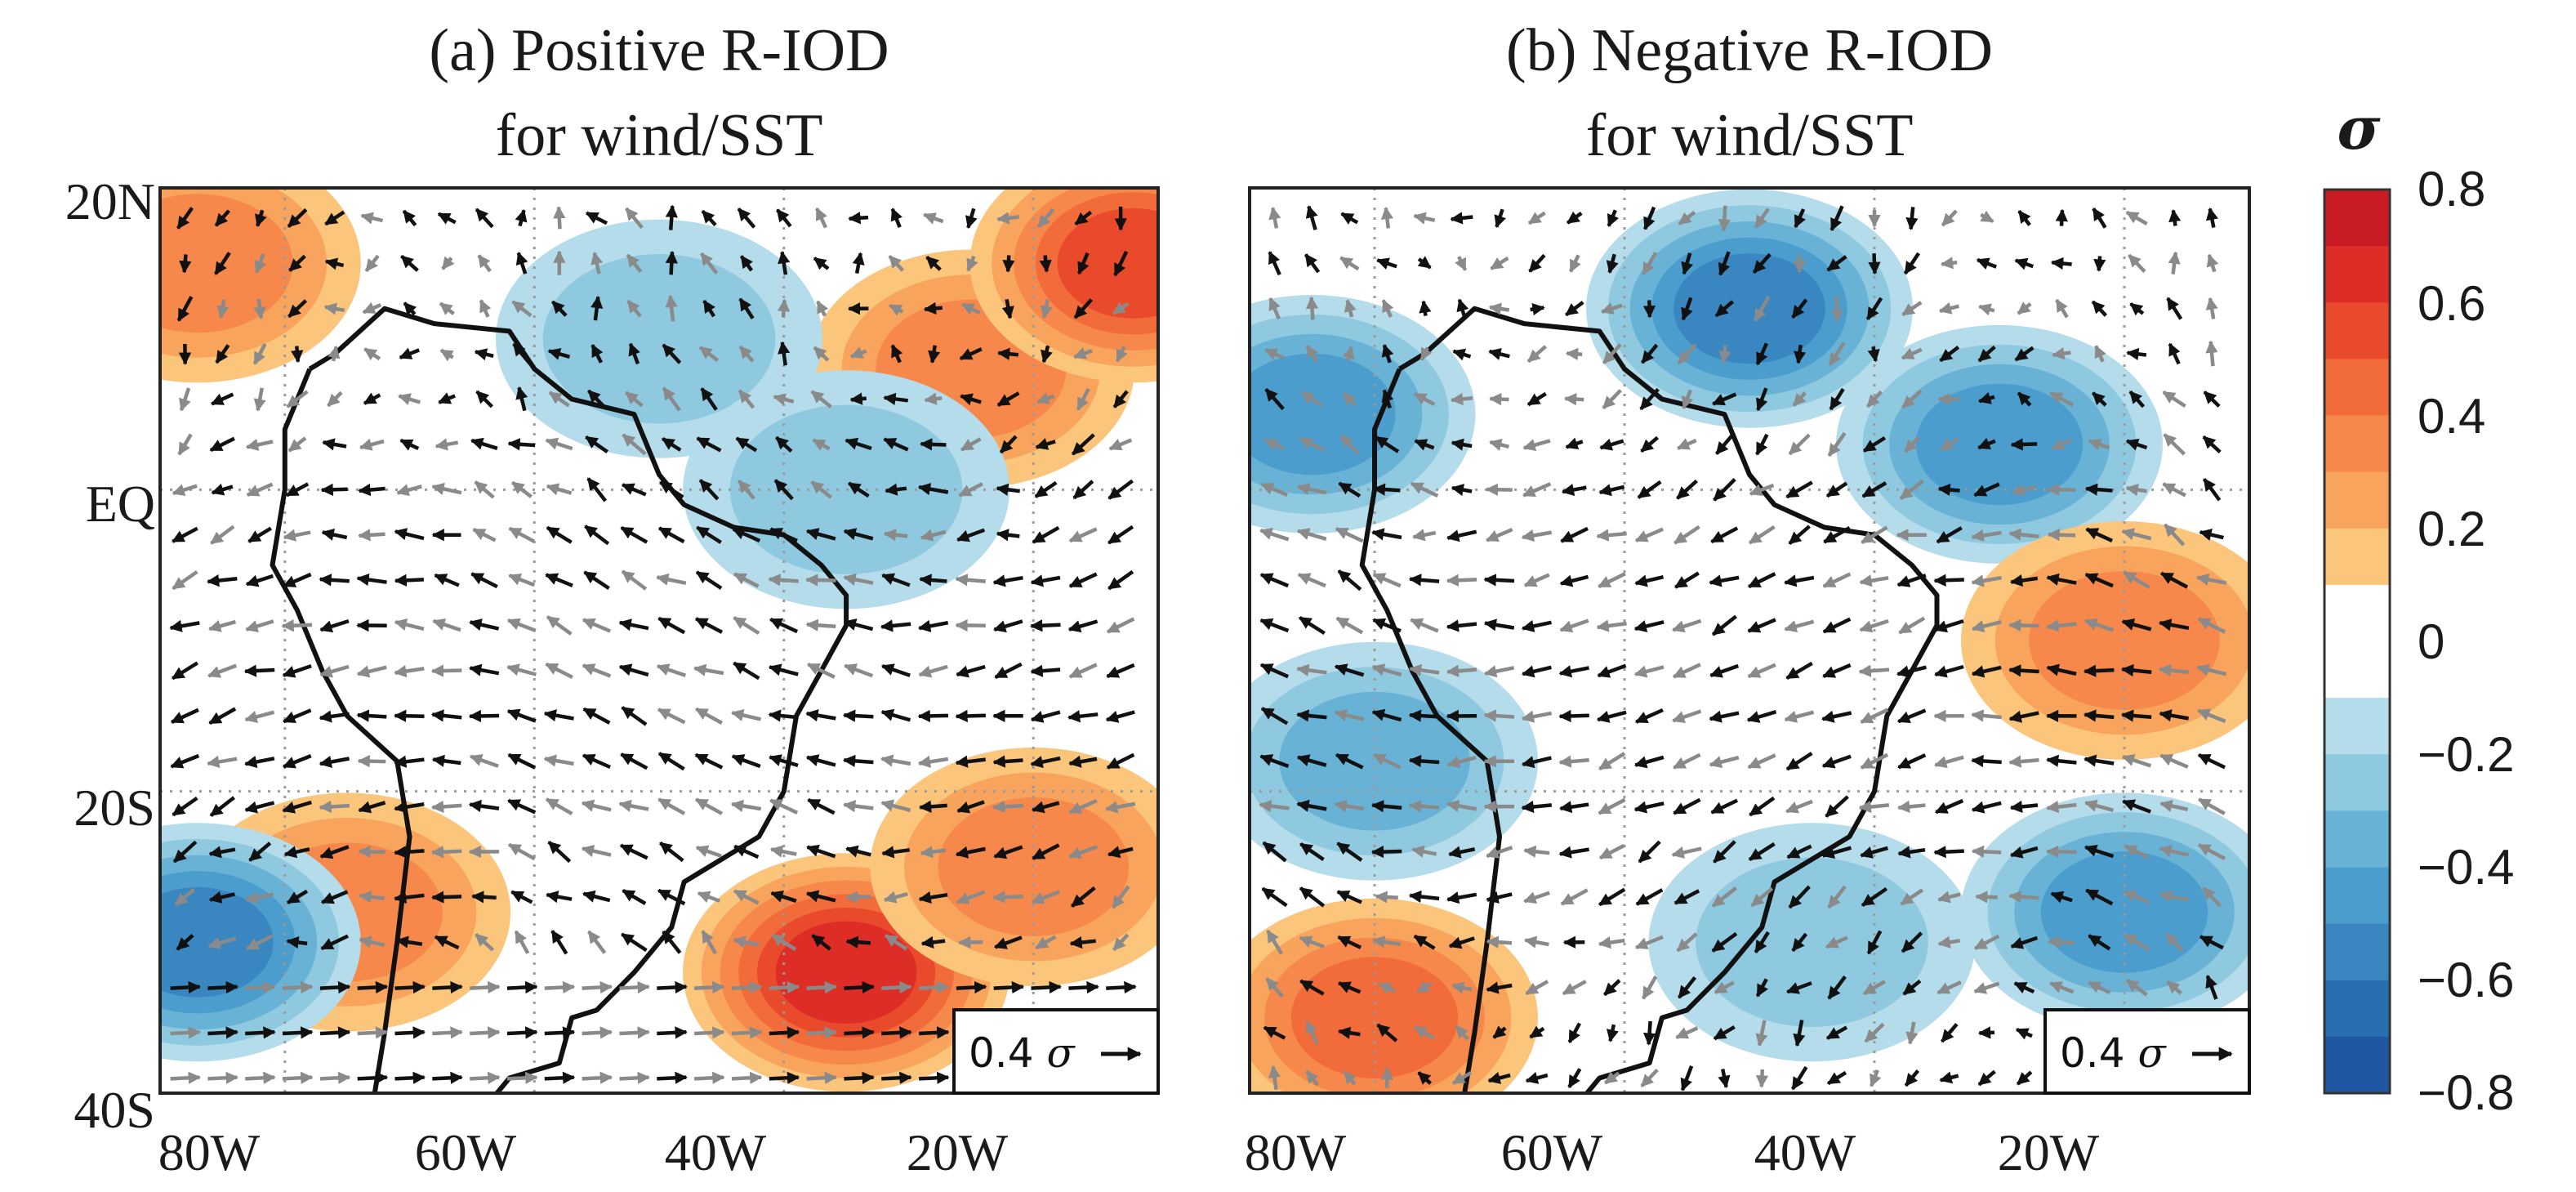 The height and width of the screenshot is (1192, 2576). I want to click on colorbar-level, so click(2357, 896).